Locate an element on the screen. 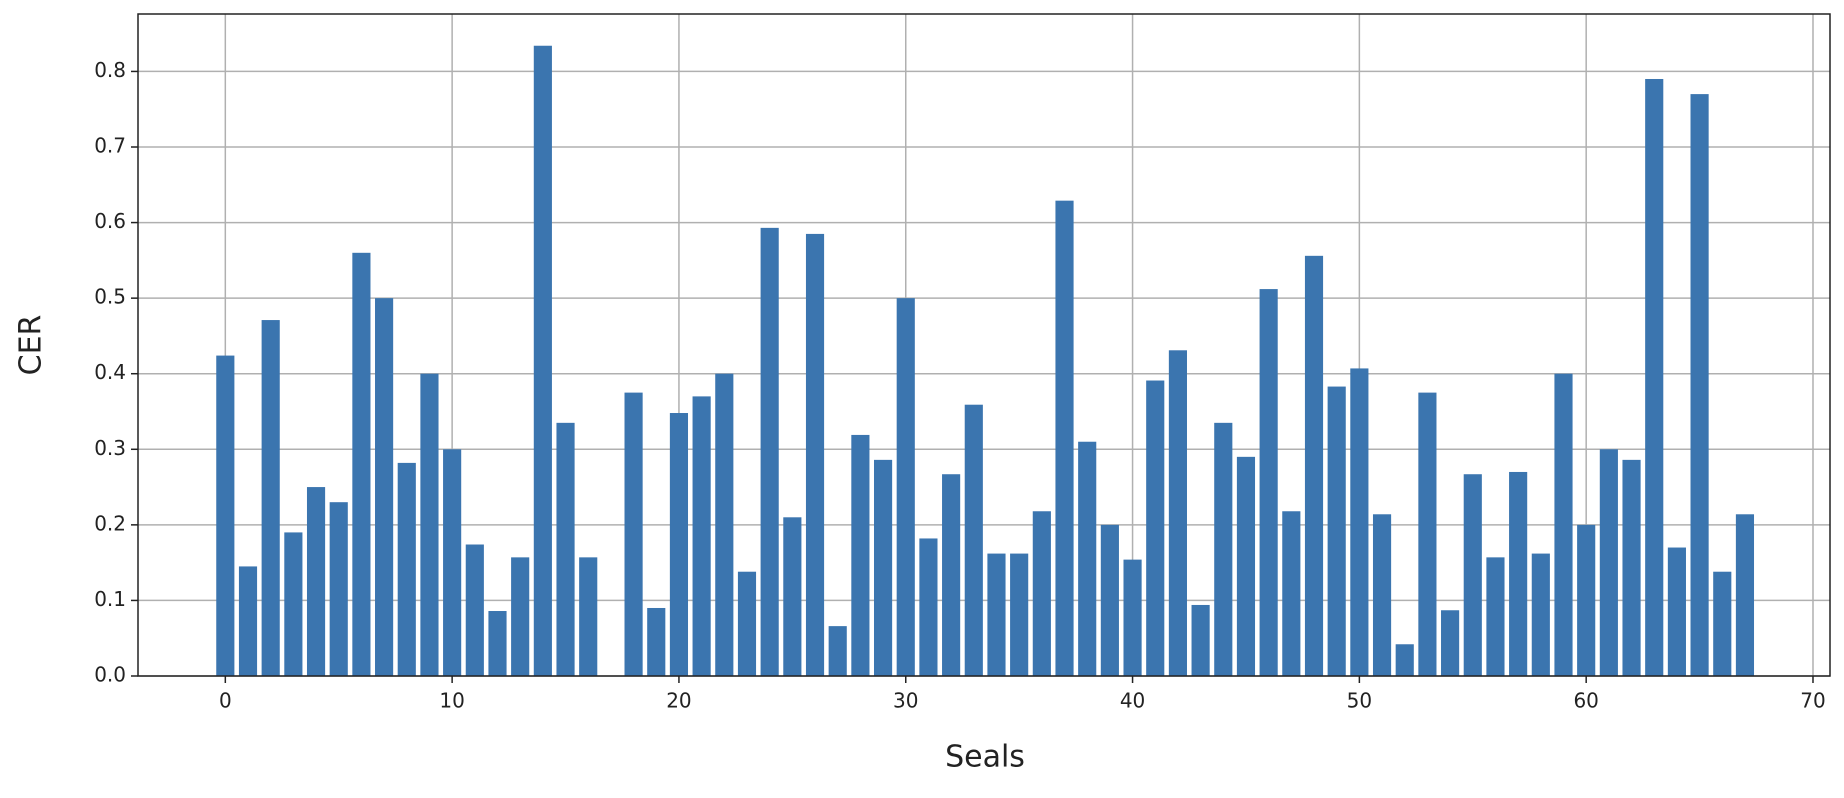 This screenshot has width=1844, height=798. y-tick-label: 0.7 is located at coordinates (110, 146).